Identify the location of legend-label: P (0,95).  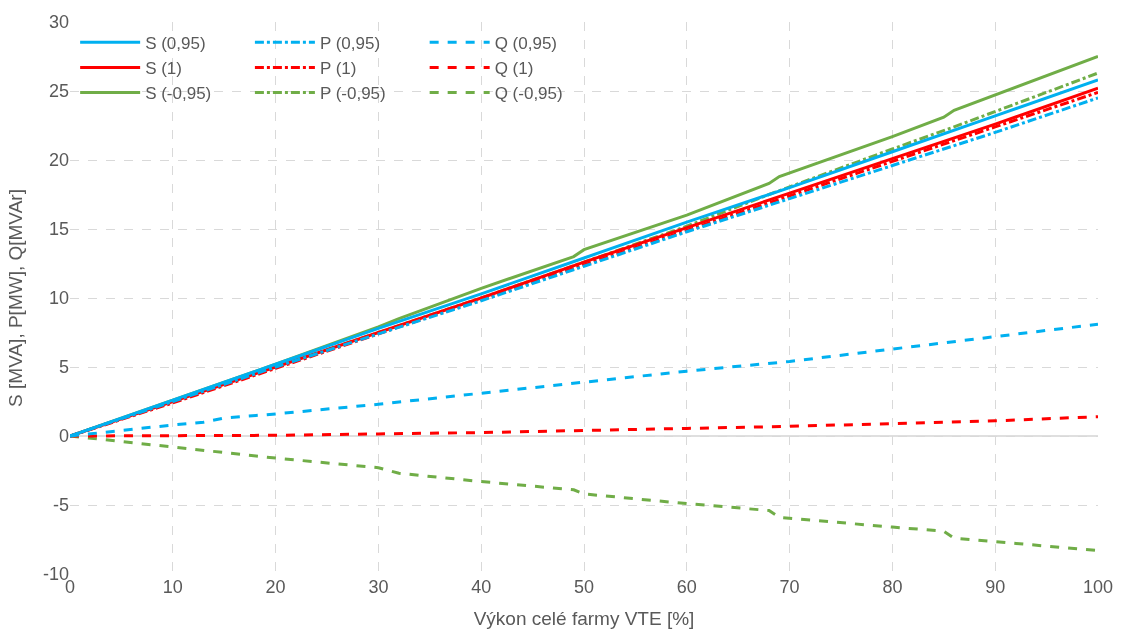
(350, 43).